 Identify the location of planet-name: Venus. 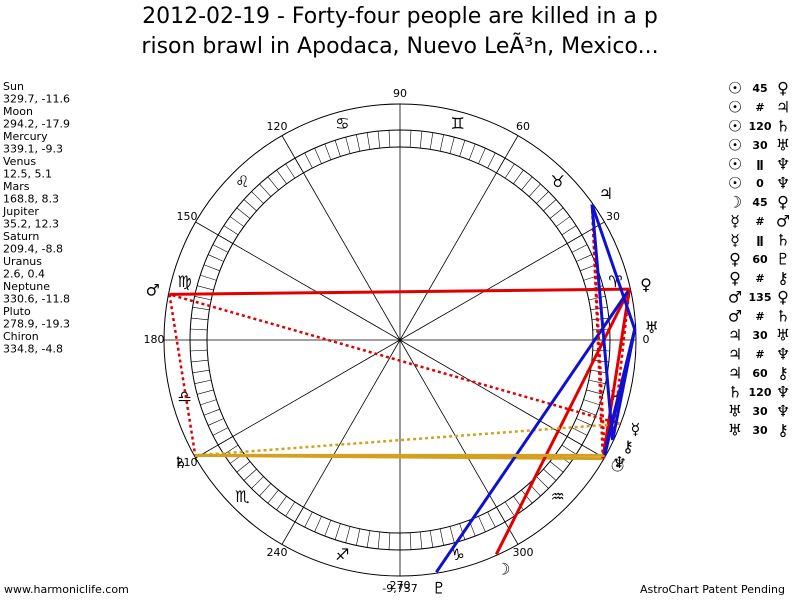
(19, 161).